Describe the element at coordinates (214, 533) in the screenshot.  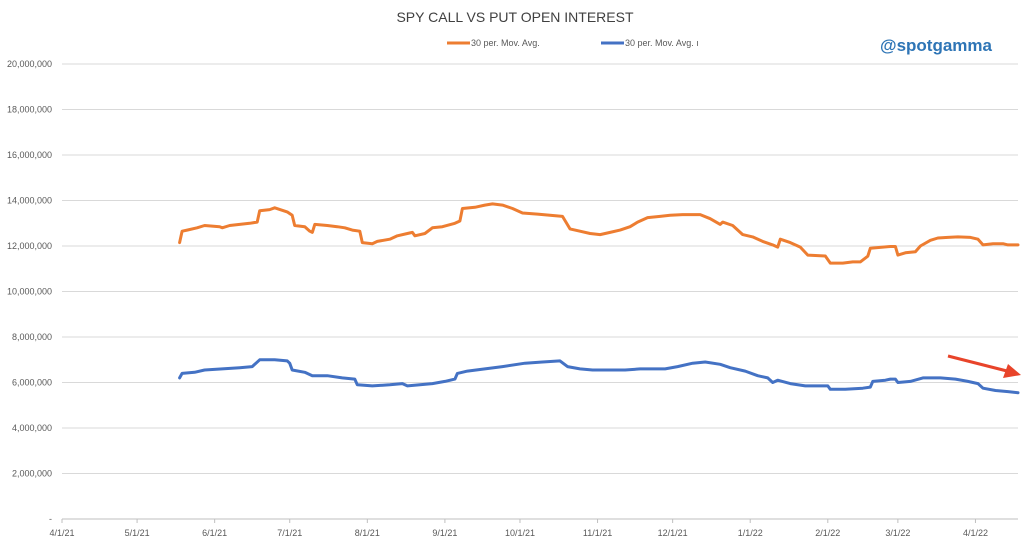
I see `x-tick-label: 6/1/21` at that location.